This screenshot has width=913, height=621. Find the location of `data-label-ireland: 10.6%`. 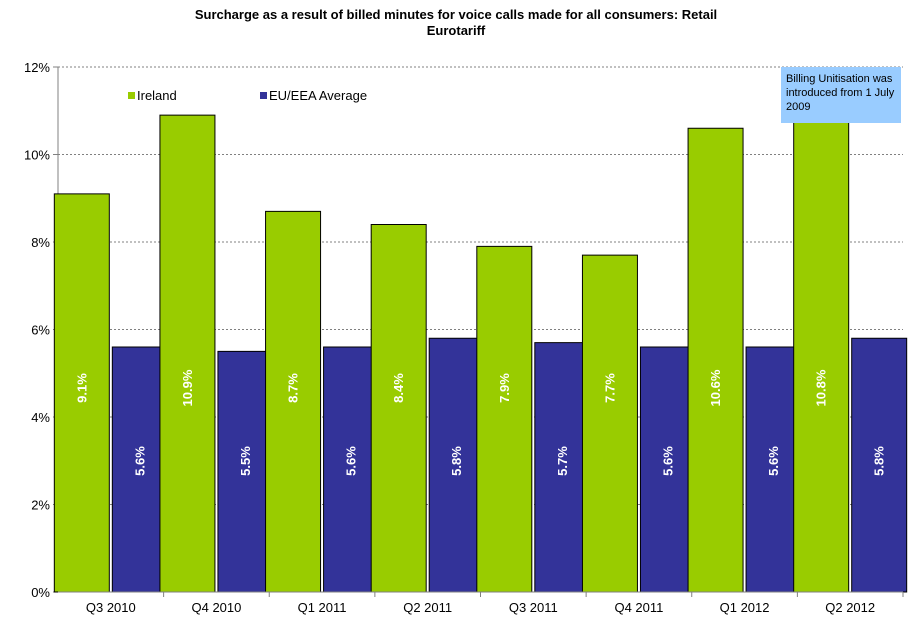

data-label-ireland: 10.6% is located at coordinates (715, 387).